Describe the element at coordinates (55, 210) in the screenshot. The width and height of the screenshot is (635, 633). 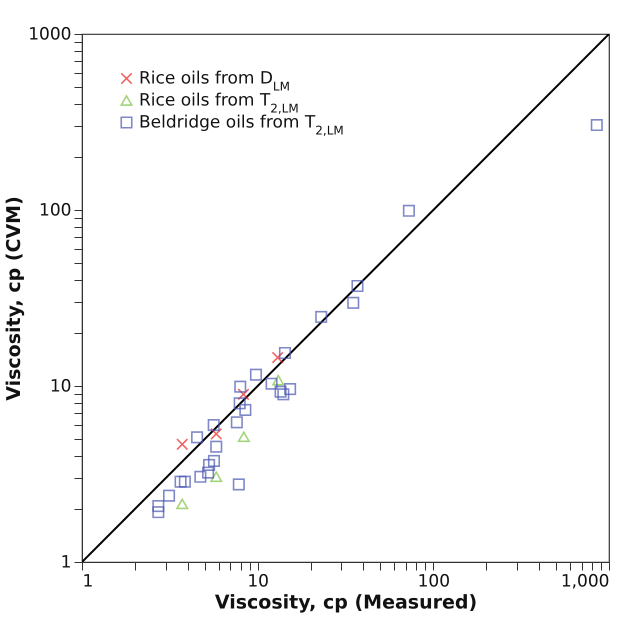
I see `y-tick-label: 100` at that location.